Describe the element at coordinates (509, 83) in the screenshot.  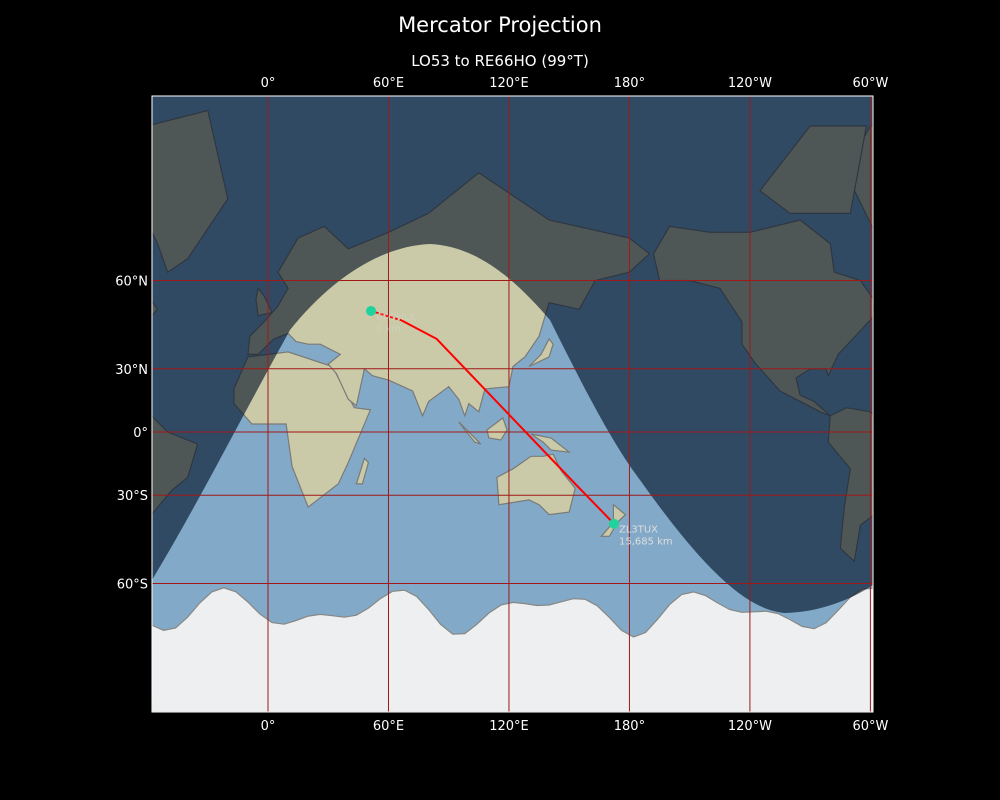
I see `x-tick-label-top: 120°E` at that location.